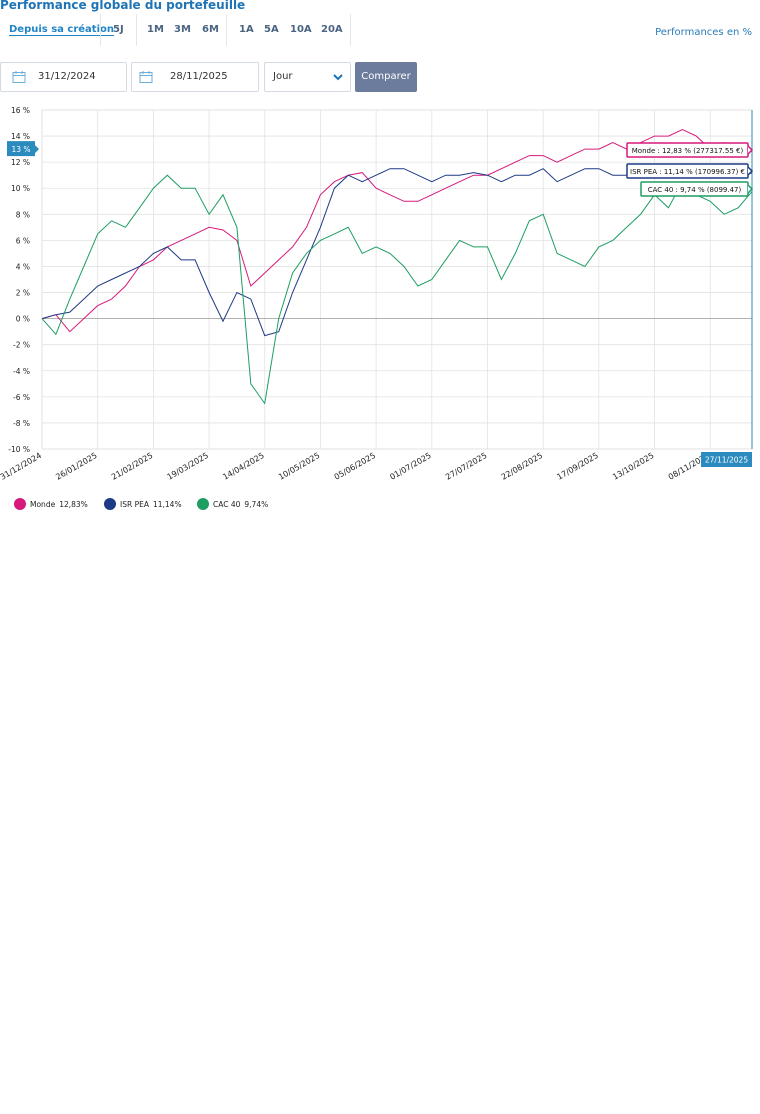 This screenshot has height=1114, width=760. What do you see at coordinates (23, 240) in the screenshot?
I see `y-tick-label: 6 %` at bounding box center [23, 240].